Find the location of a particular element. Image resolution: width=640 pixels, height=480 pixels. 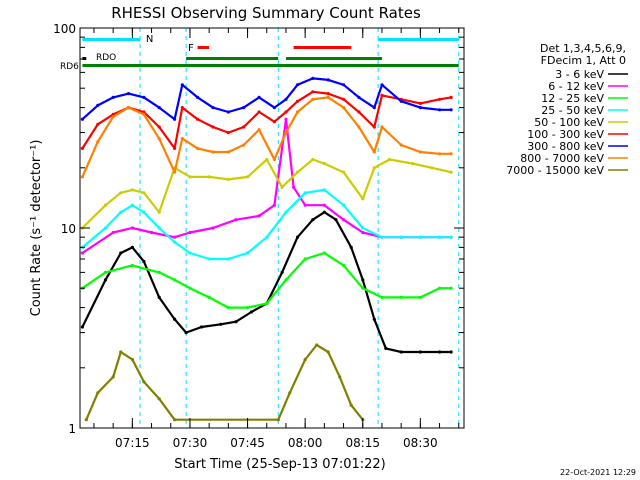

y-tick-label: 100 is located at coordinates (64, 29).